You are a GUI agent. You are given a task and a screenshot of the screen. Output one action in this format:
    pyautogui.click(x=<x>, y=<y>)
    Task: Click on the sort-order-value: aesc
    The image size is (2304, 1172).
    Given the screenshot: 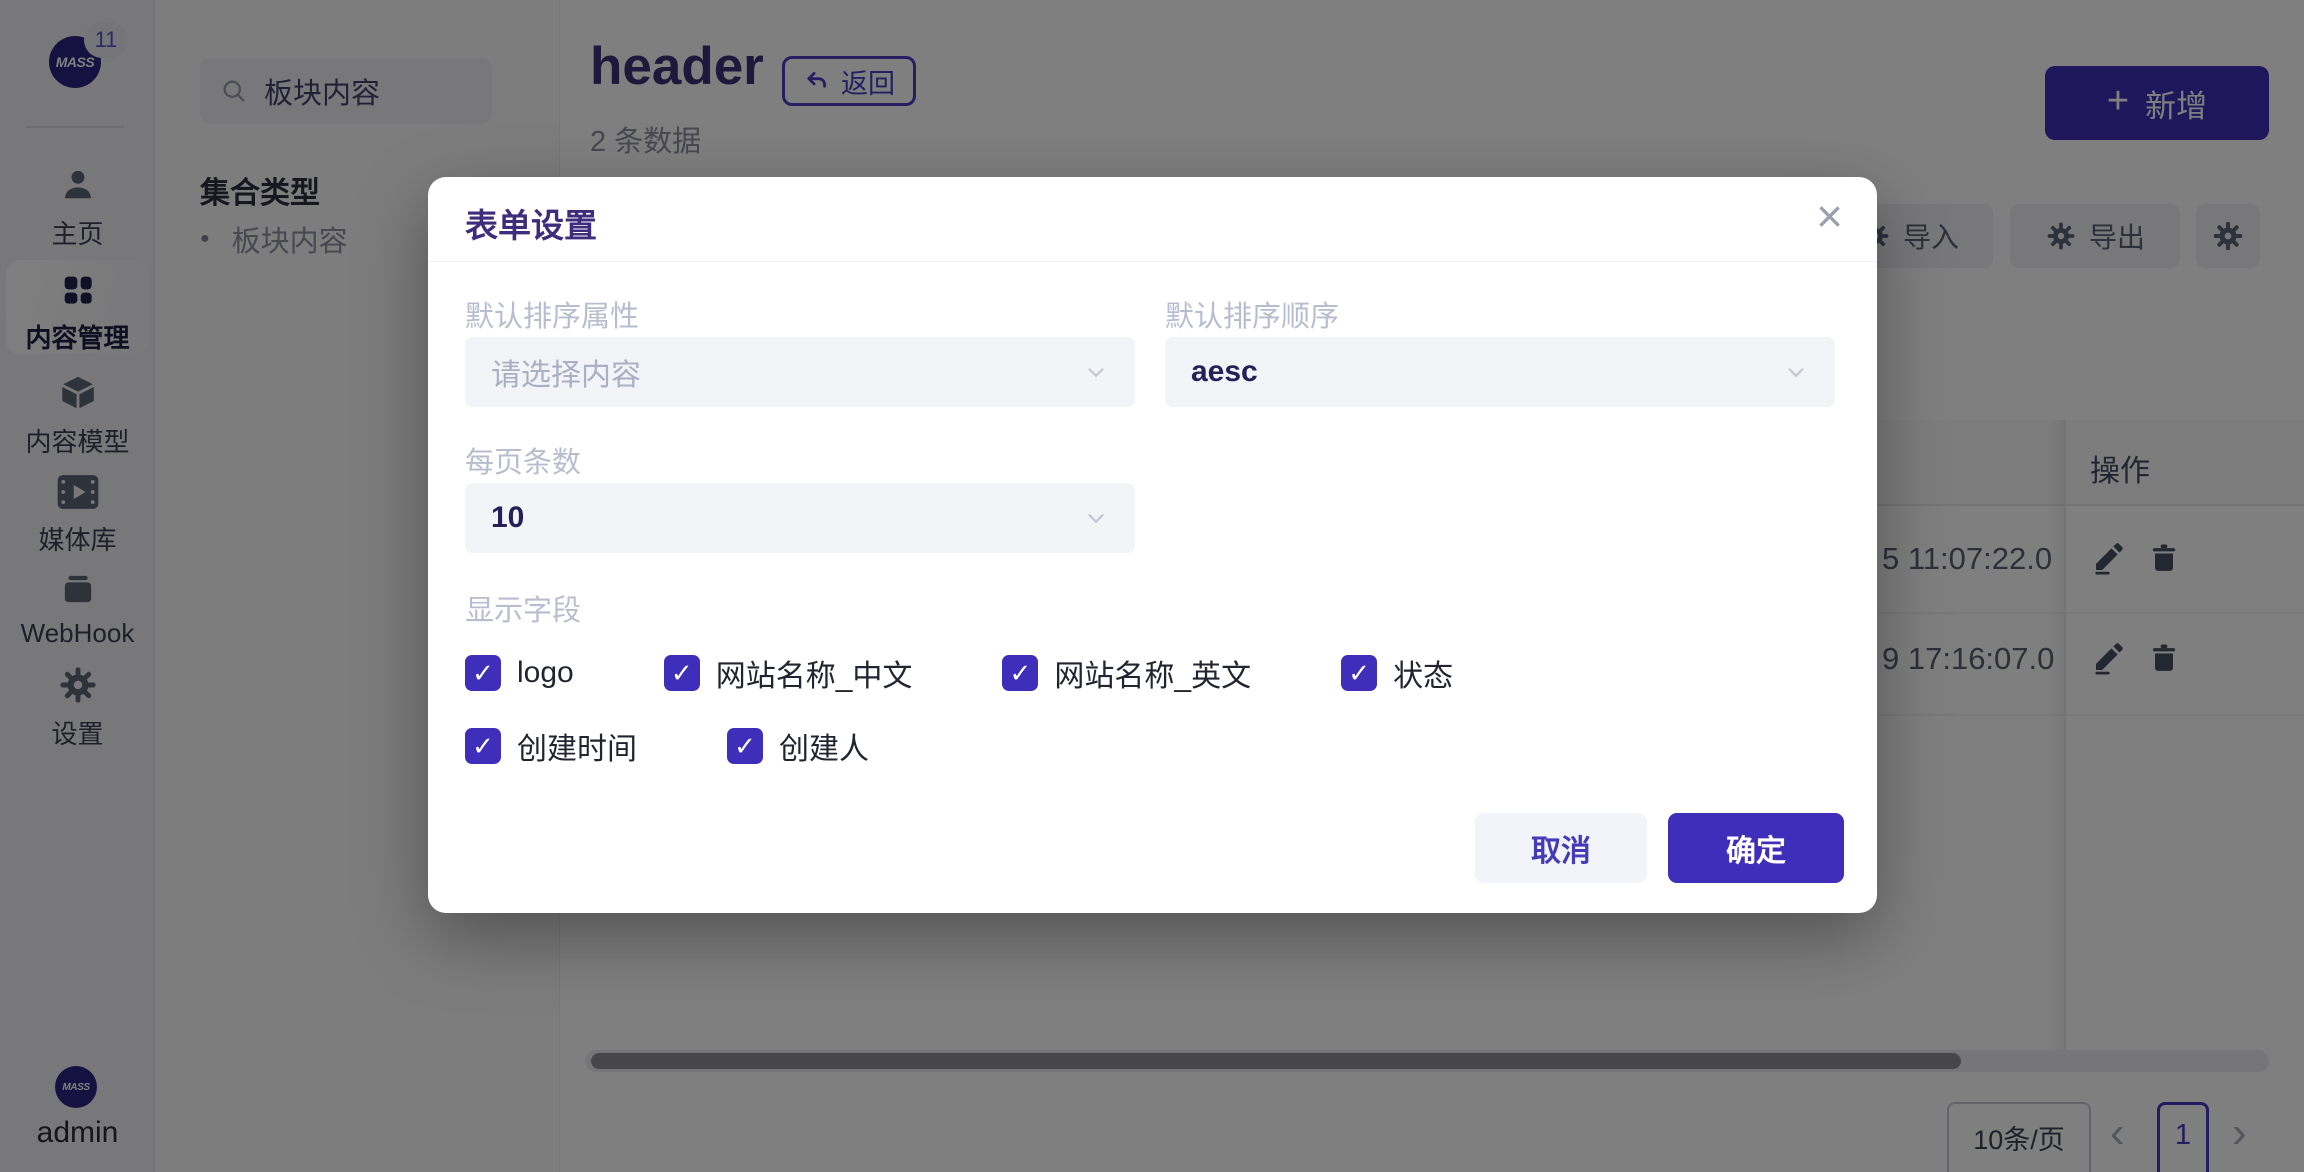 What is the action you would take?
    pyautogui.click(x=1224, y=371)
    